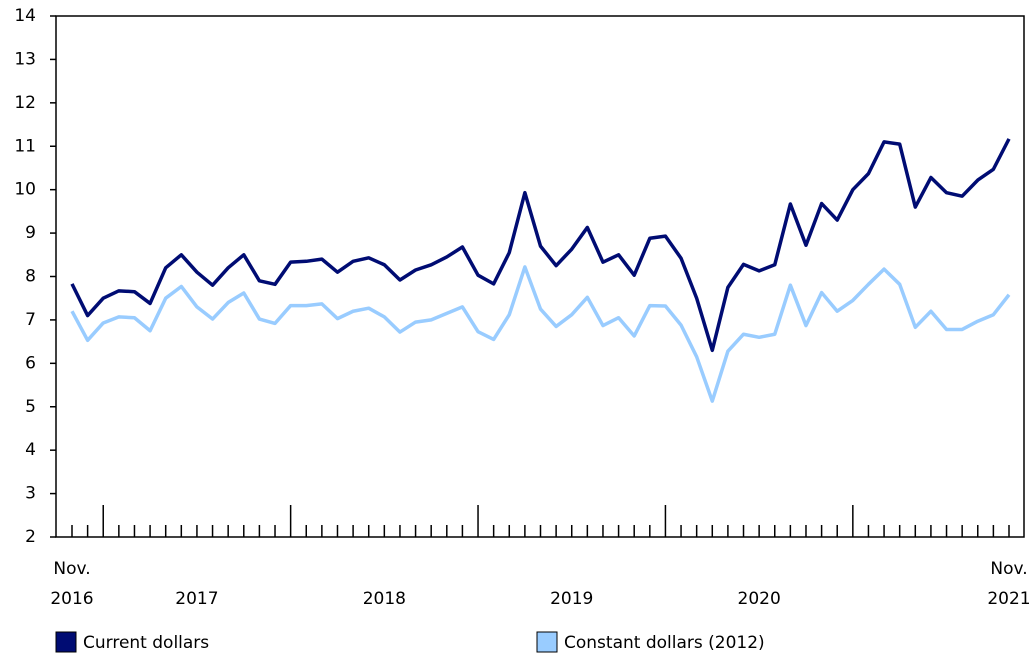  I want to click on y-tick-label: 3, so click(30, 494).